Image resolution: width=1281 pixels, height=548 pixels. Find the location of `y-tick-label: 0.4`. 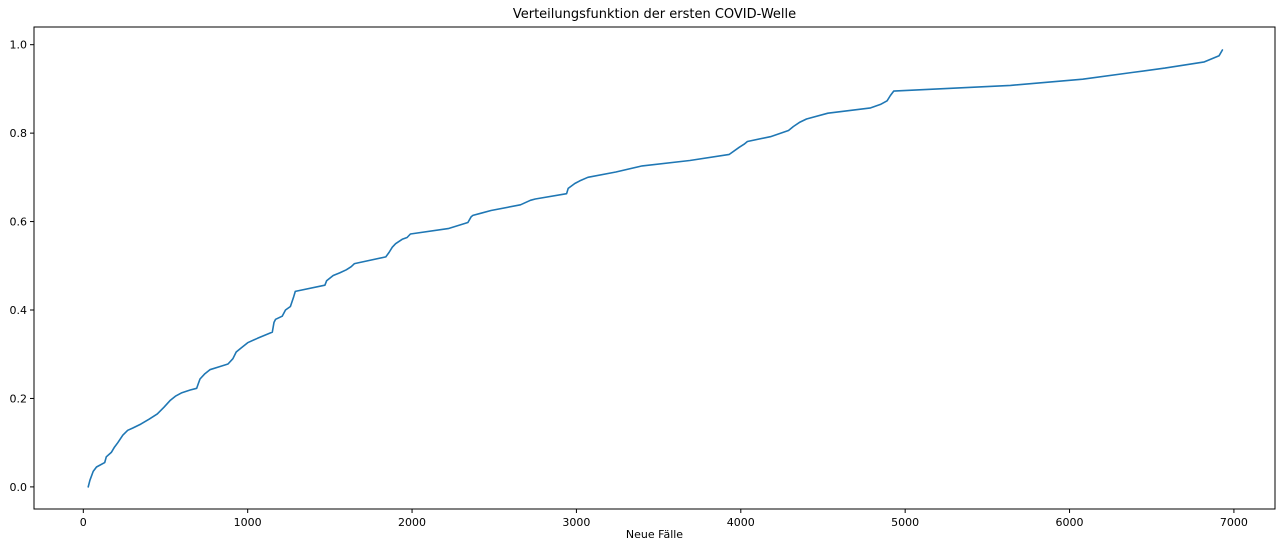

y-tick-label: 0.4 is located at coordinates (19, 310).